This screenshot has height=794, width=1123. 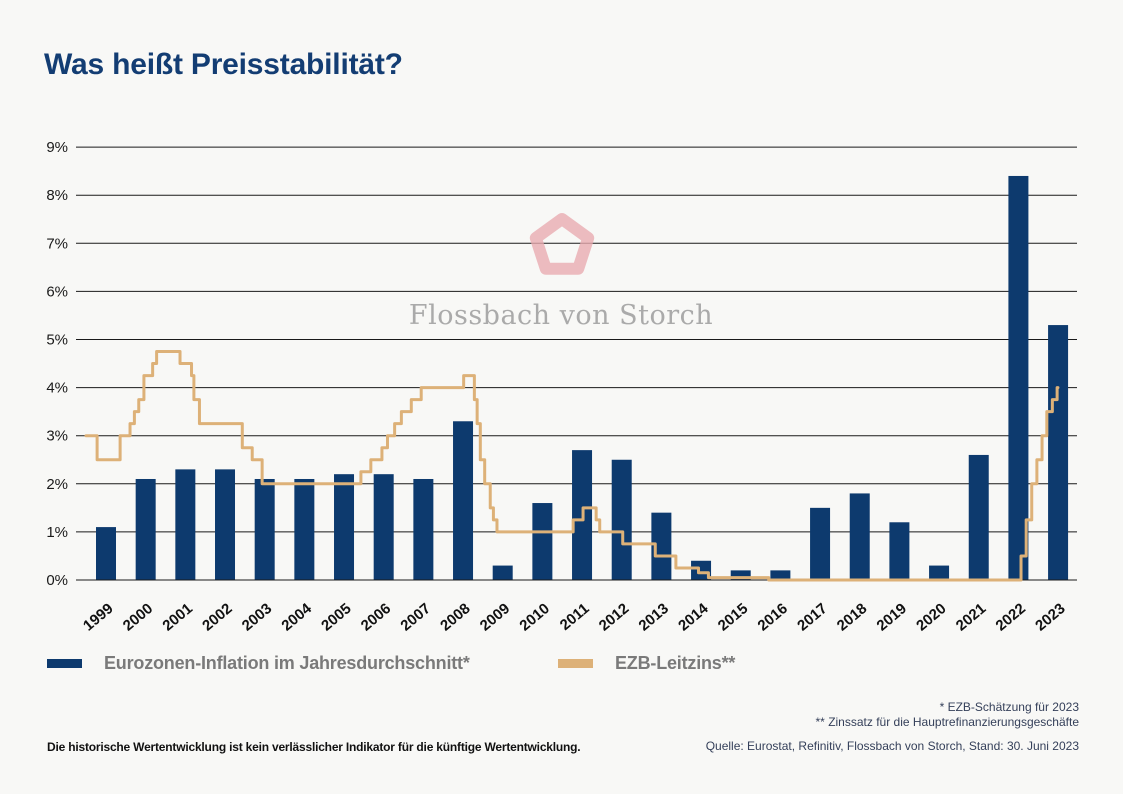 What do you see at coordinates (733, 617) in the screenshot?
I see `x-tick-label-2015: 2015` at bounding box center [733, 617].